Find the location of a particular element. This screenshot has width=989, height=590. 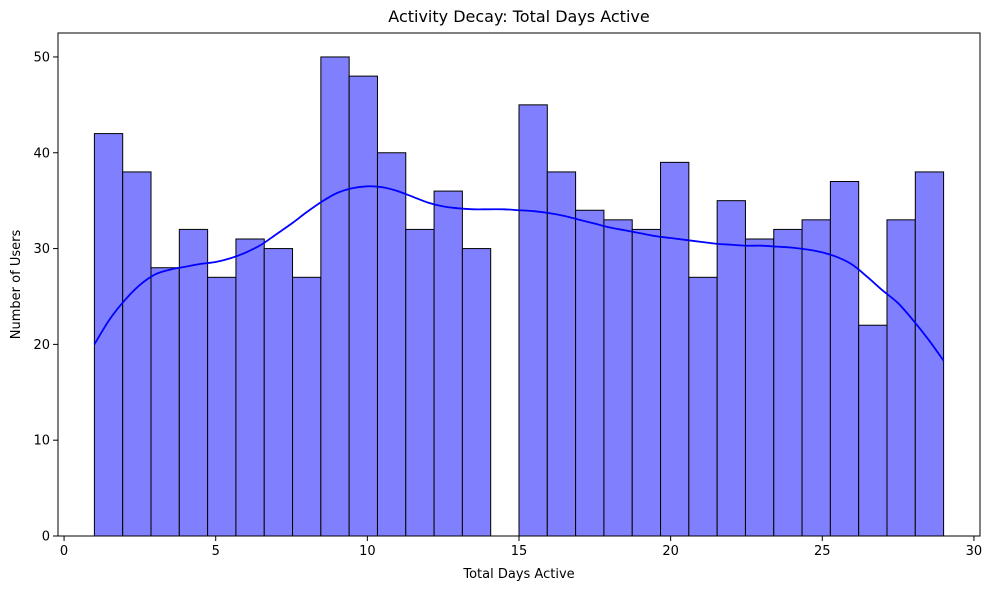

y-tick-label: 50 is located at coordinates (41, 57).